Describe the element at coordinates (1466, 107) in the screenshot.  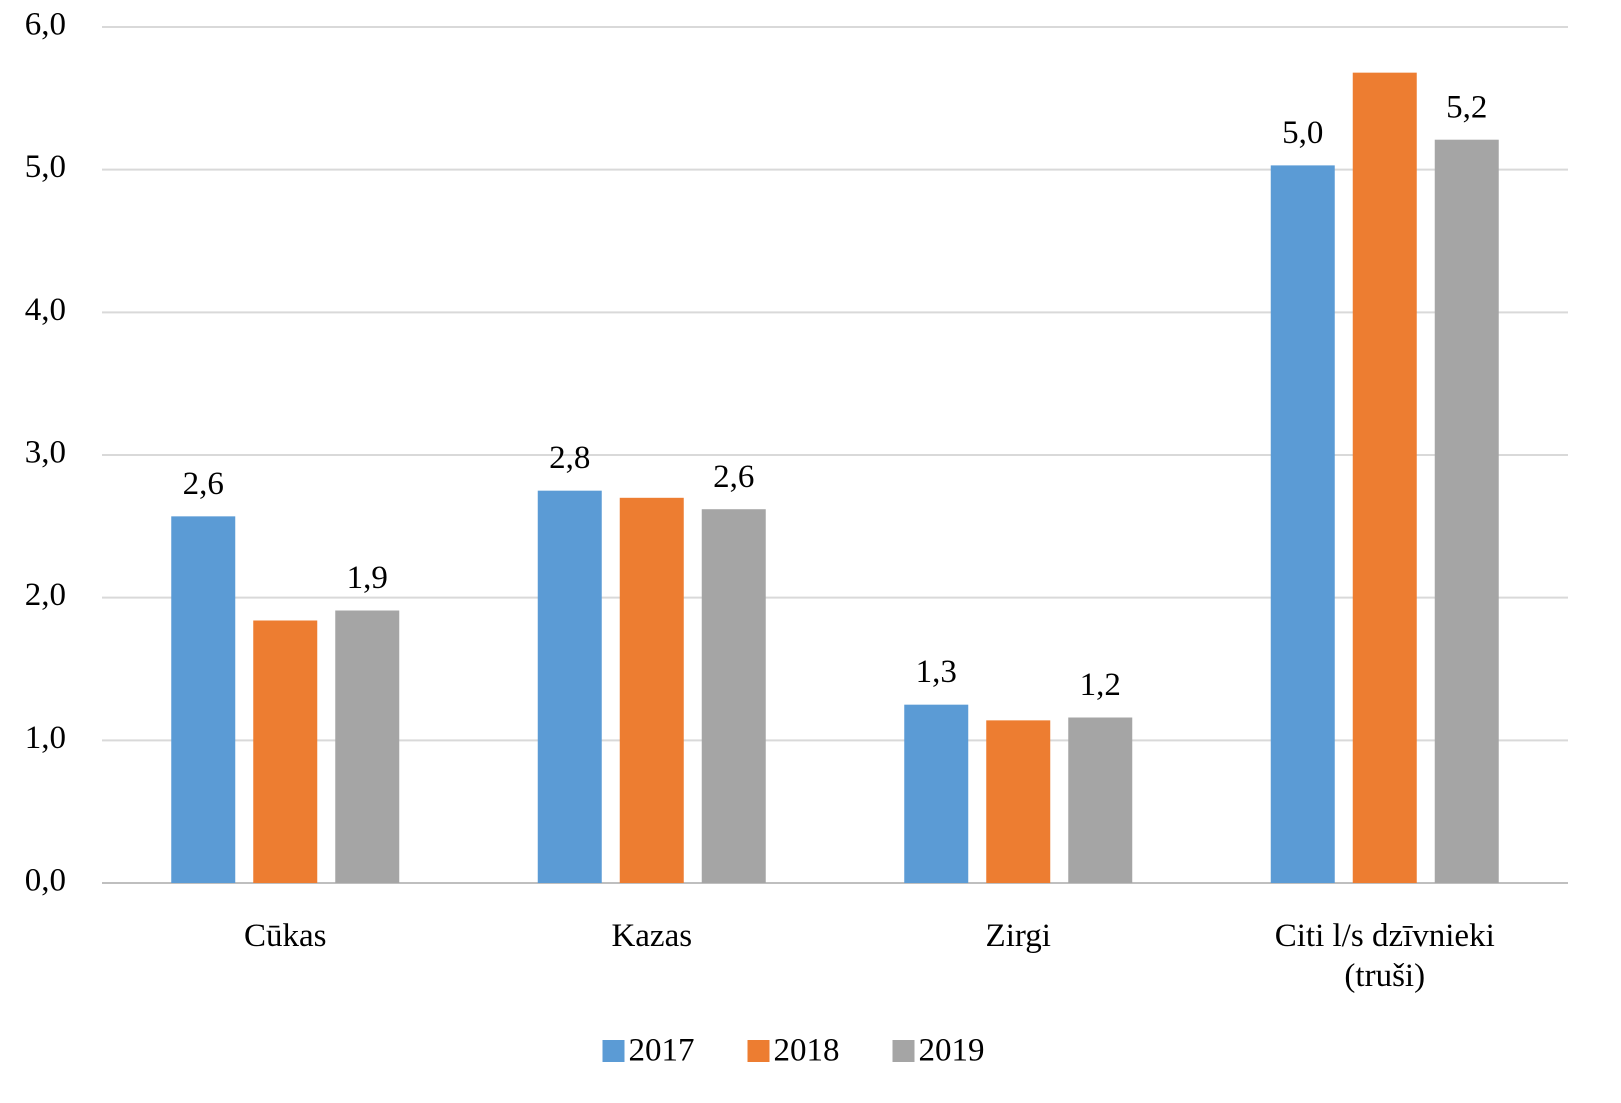
I see `data-label: 5,2` at that location.